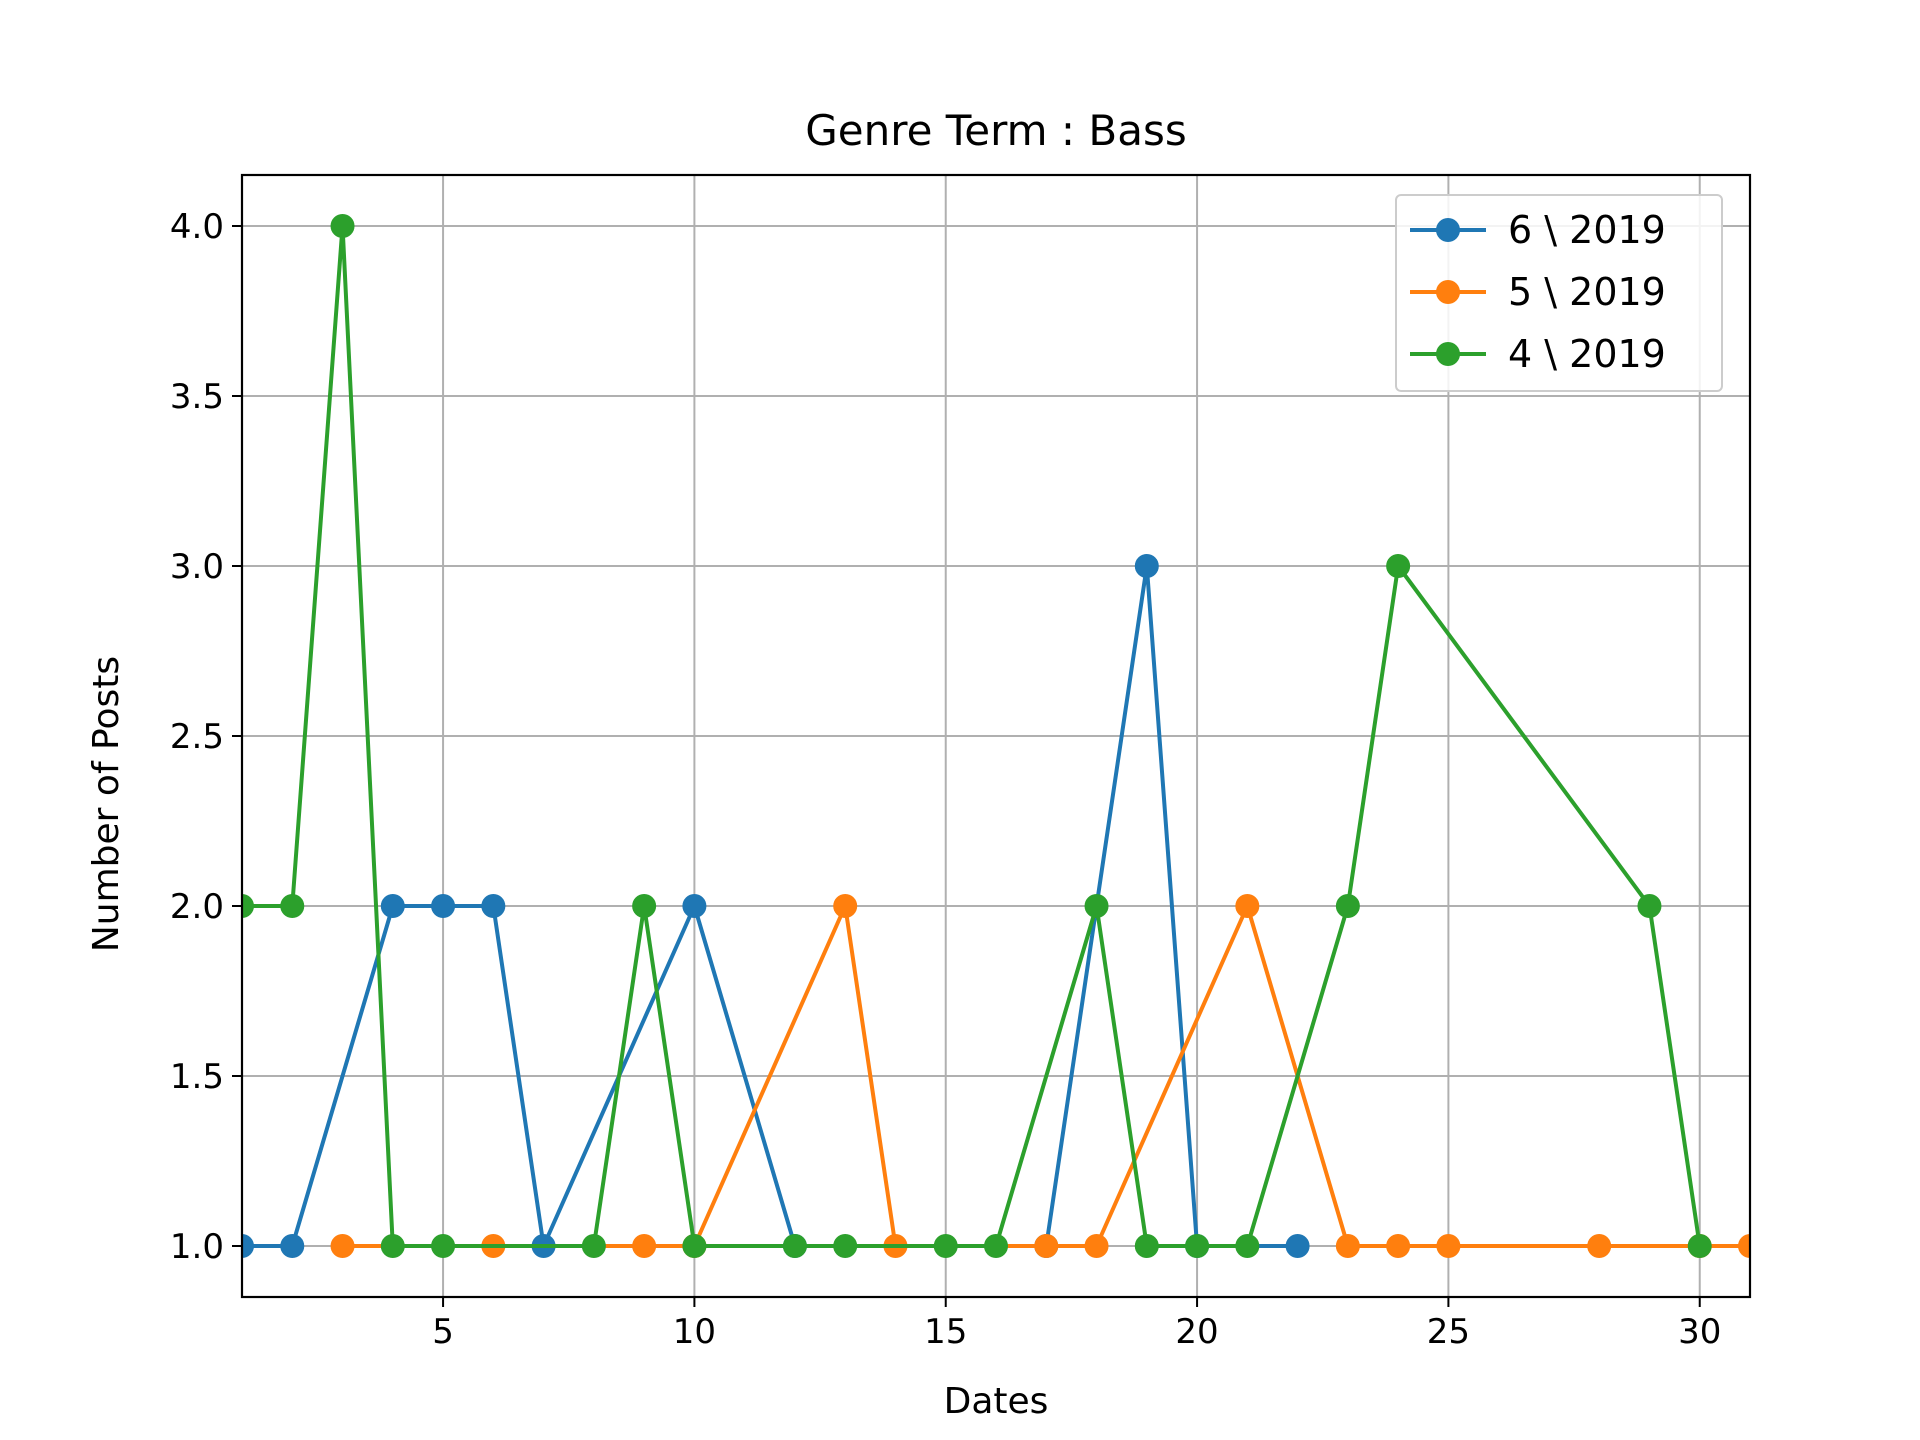 The height and width of the screenshot is (1440, 1920). Describe the element at coordinates (106, 804) in the screenshot. I see `y-axis-label: Number of Posts` at that location.